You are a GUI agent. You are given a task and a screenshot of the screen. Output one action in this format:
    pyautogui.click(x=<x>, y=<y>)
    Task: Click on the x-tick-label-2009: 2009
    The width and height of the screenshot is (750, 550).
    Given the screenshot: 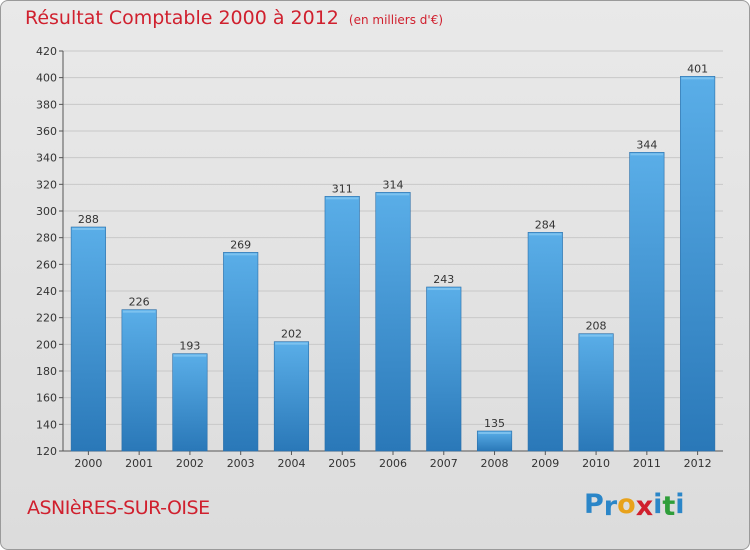 What is the action you would take?
    pyautogui.click(x=545, y=463)
    